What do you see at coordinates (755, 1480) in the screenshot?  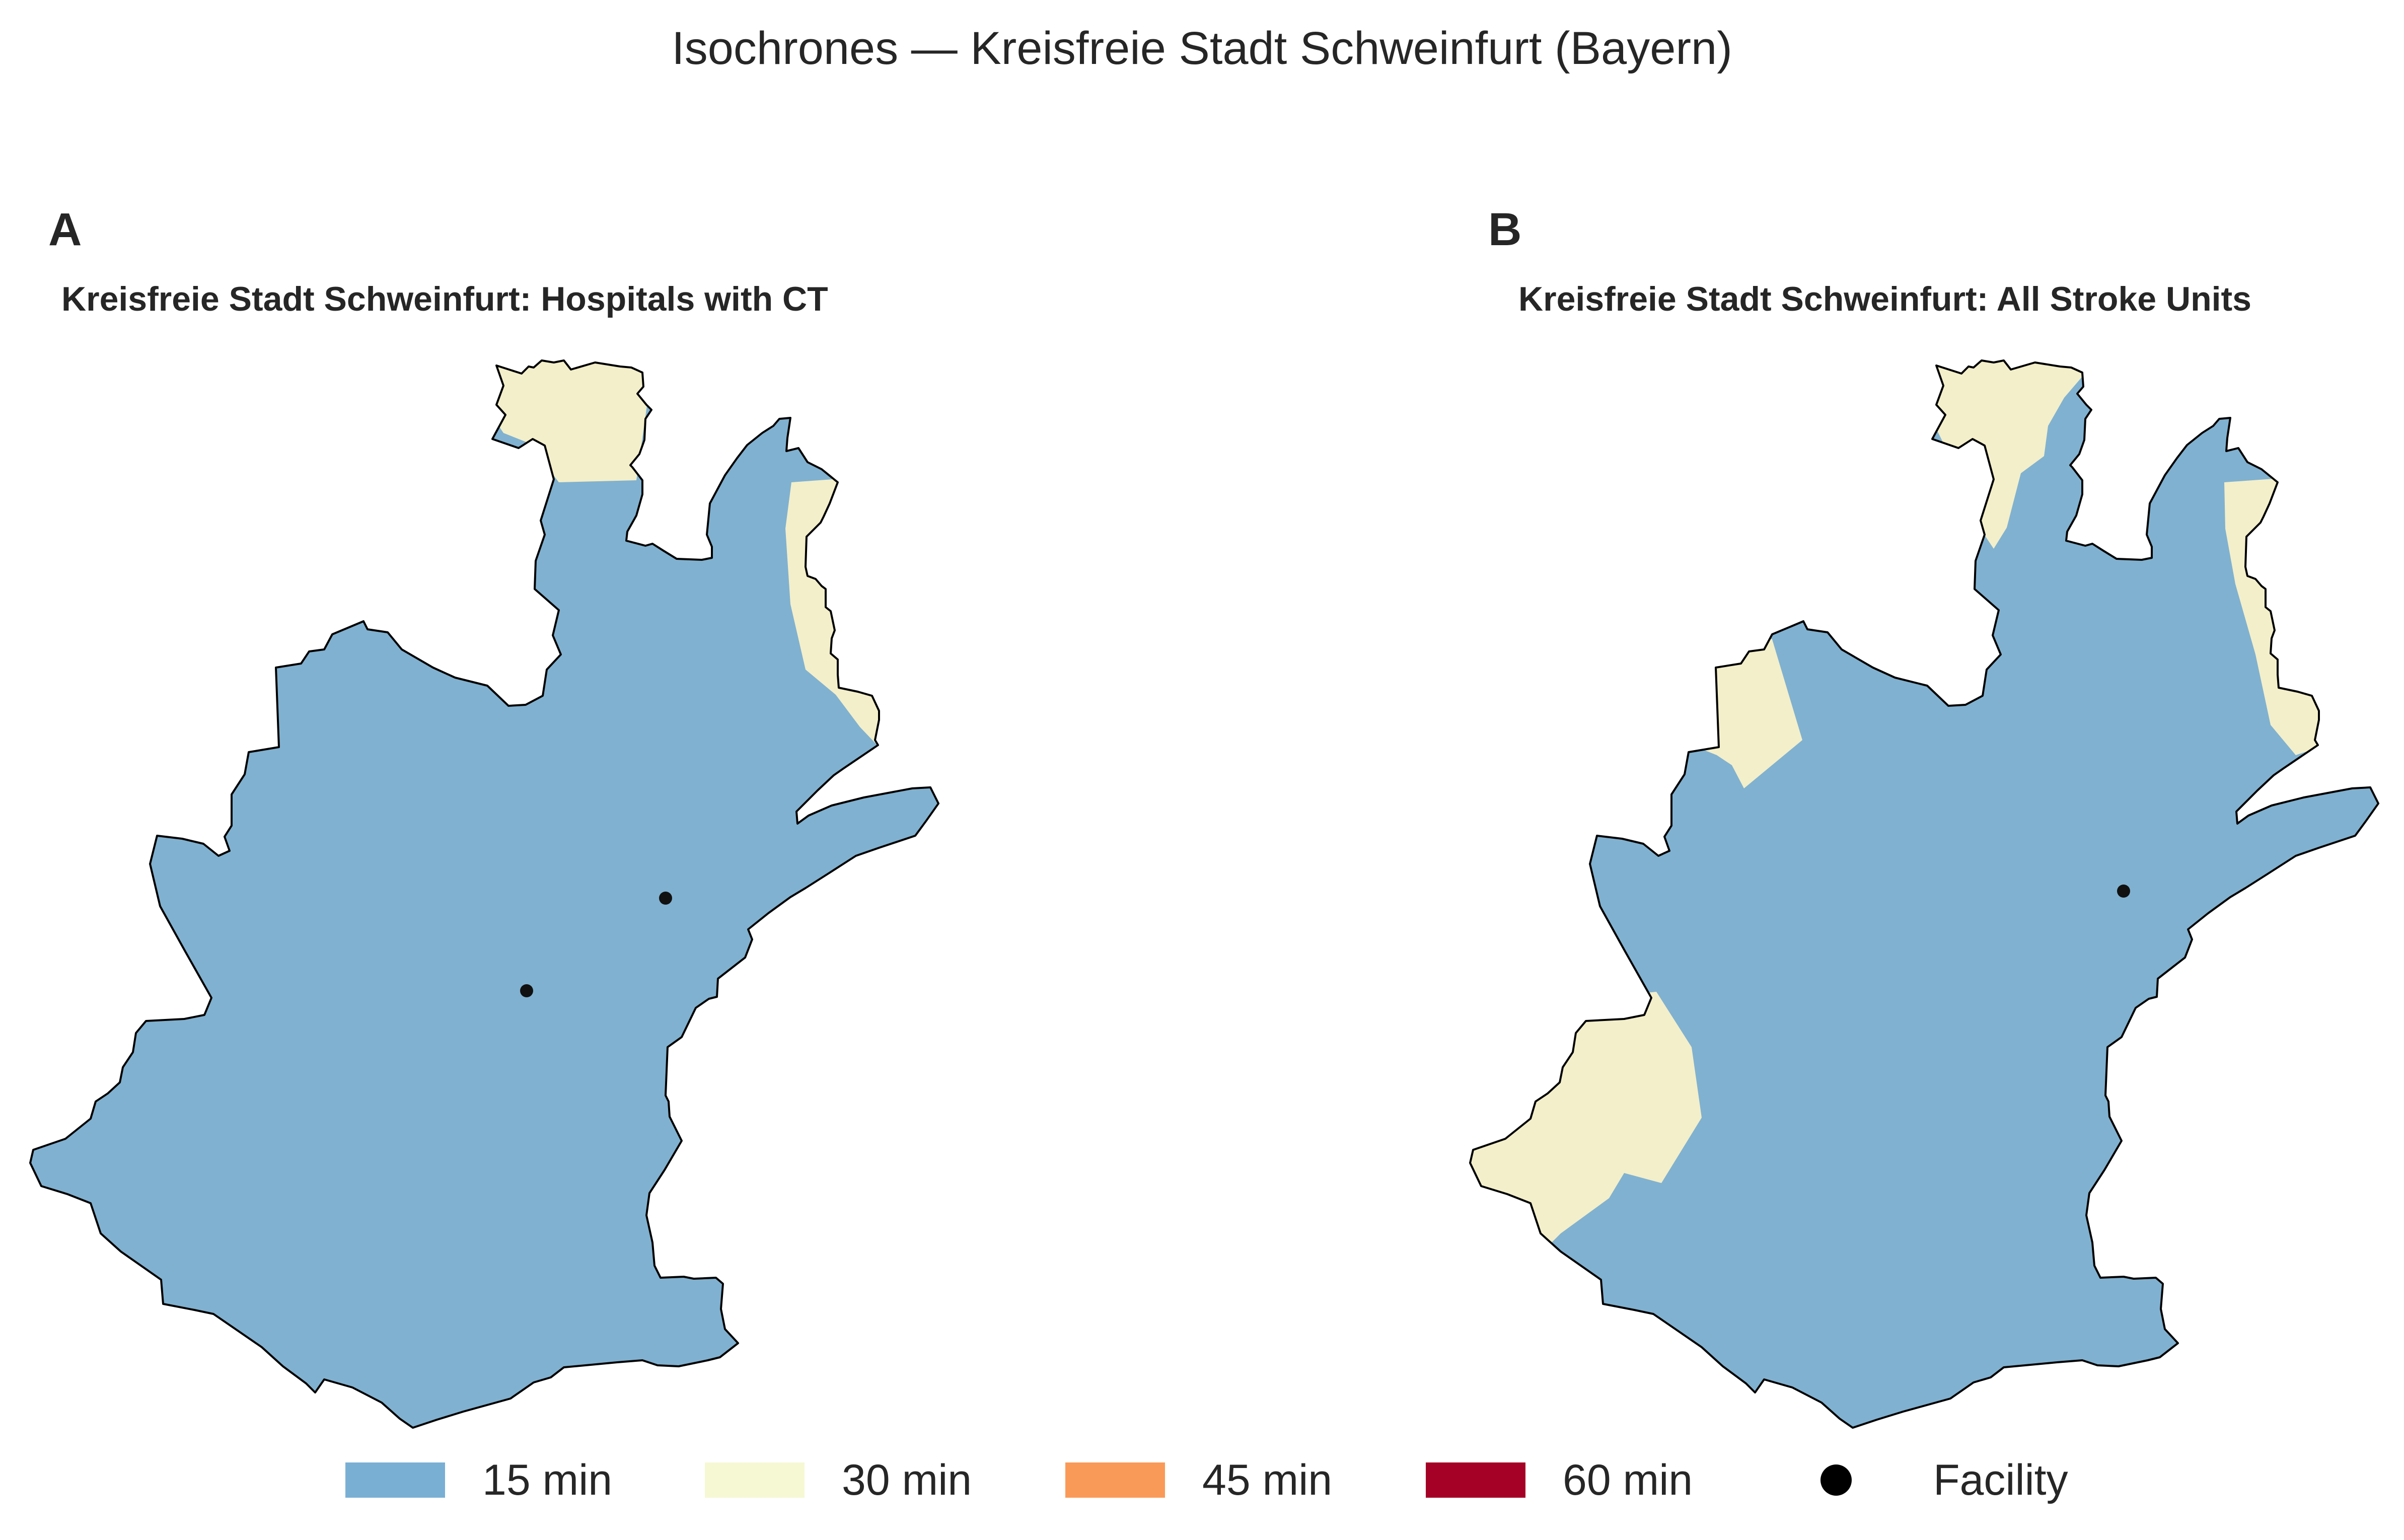 I see `legend-swatch-30min` at bounding box center [755, 1480].